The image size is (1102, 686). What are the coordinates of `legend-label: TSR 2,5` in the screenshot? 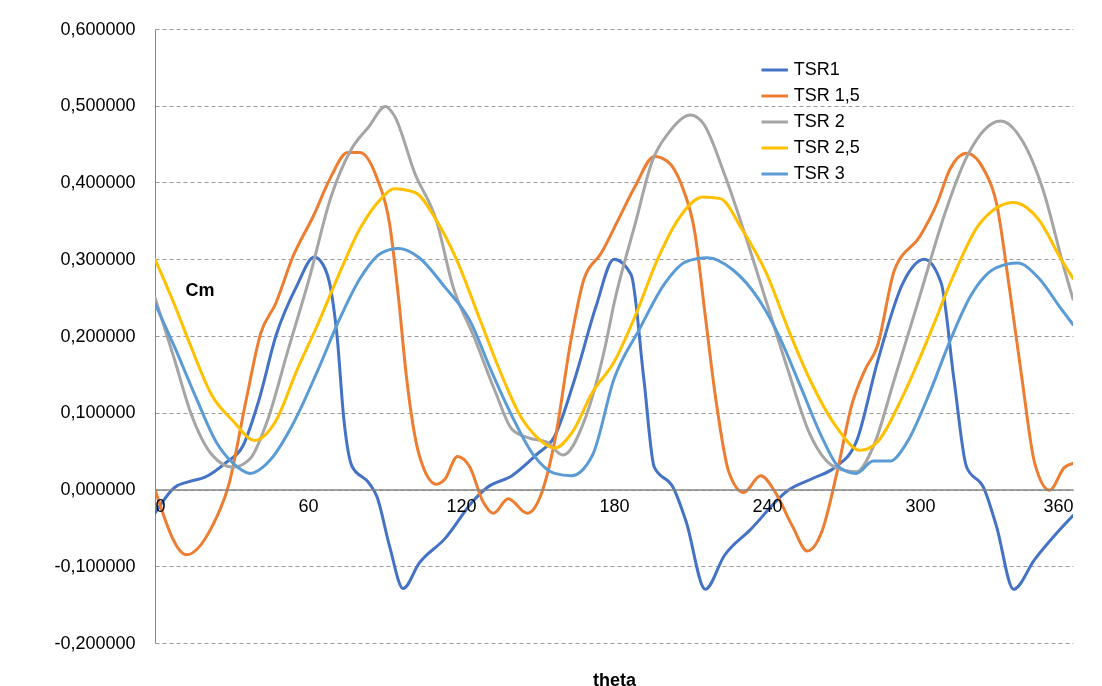 It's located at (826, 147).